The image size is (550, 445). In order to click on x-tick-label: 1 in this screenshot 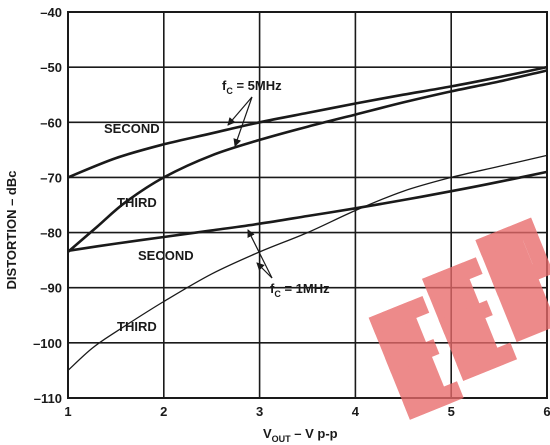, I will do `click(67, 411)`.